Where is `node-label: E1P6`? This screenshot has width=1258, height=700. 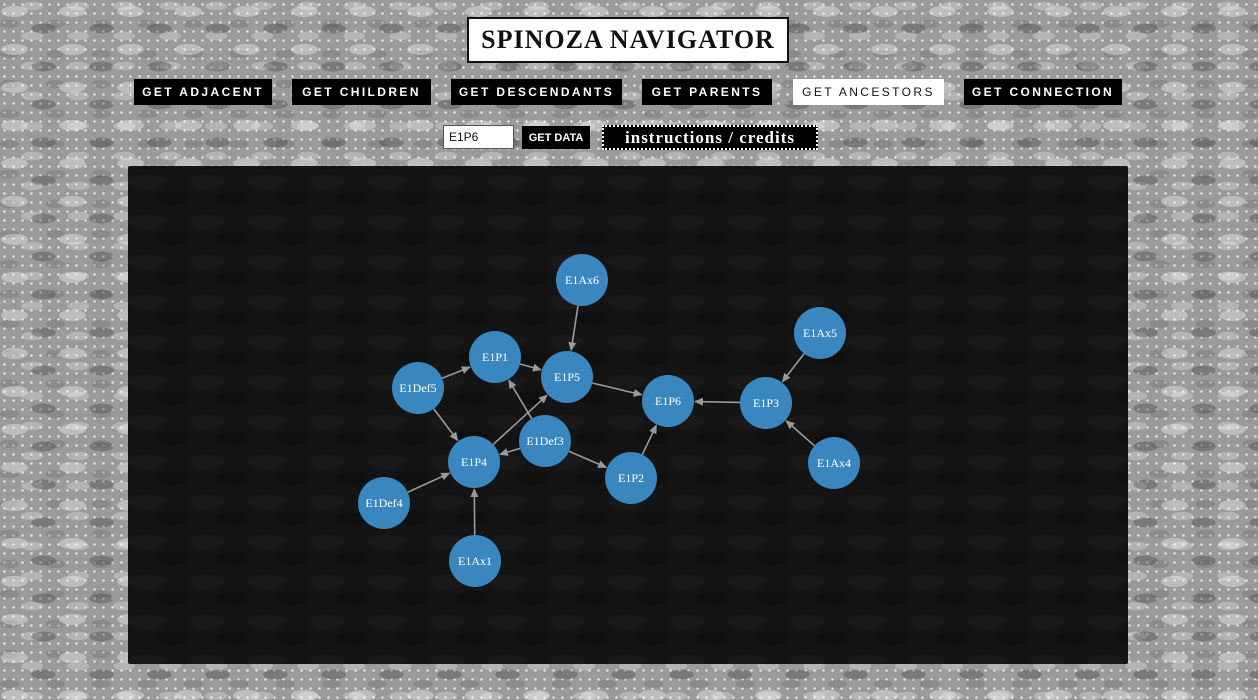 node-label: E1P6 is located at coordinates (668, 401).